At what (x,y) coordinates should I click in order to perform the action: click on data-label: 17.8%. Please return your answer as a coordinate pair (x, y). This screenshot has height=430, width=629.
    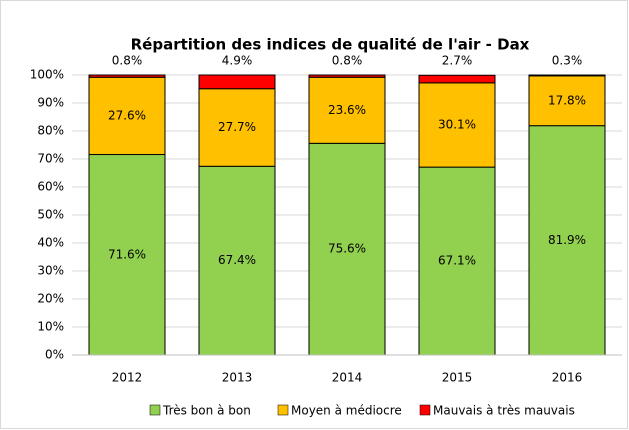
    Looking at the image, I should click on (567, 100).